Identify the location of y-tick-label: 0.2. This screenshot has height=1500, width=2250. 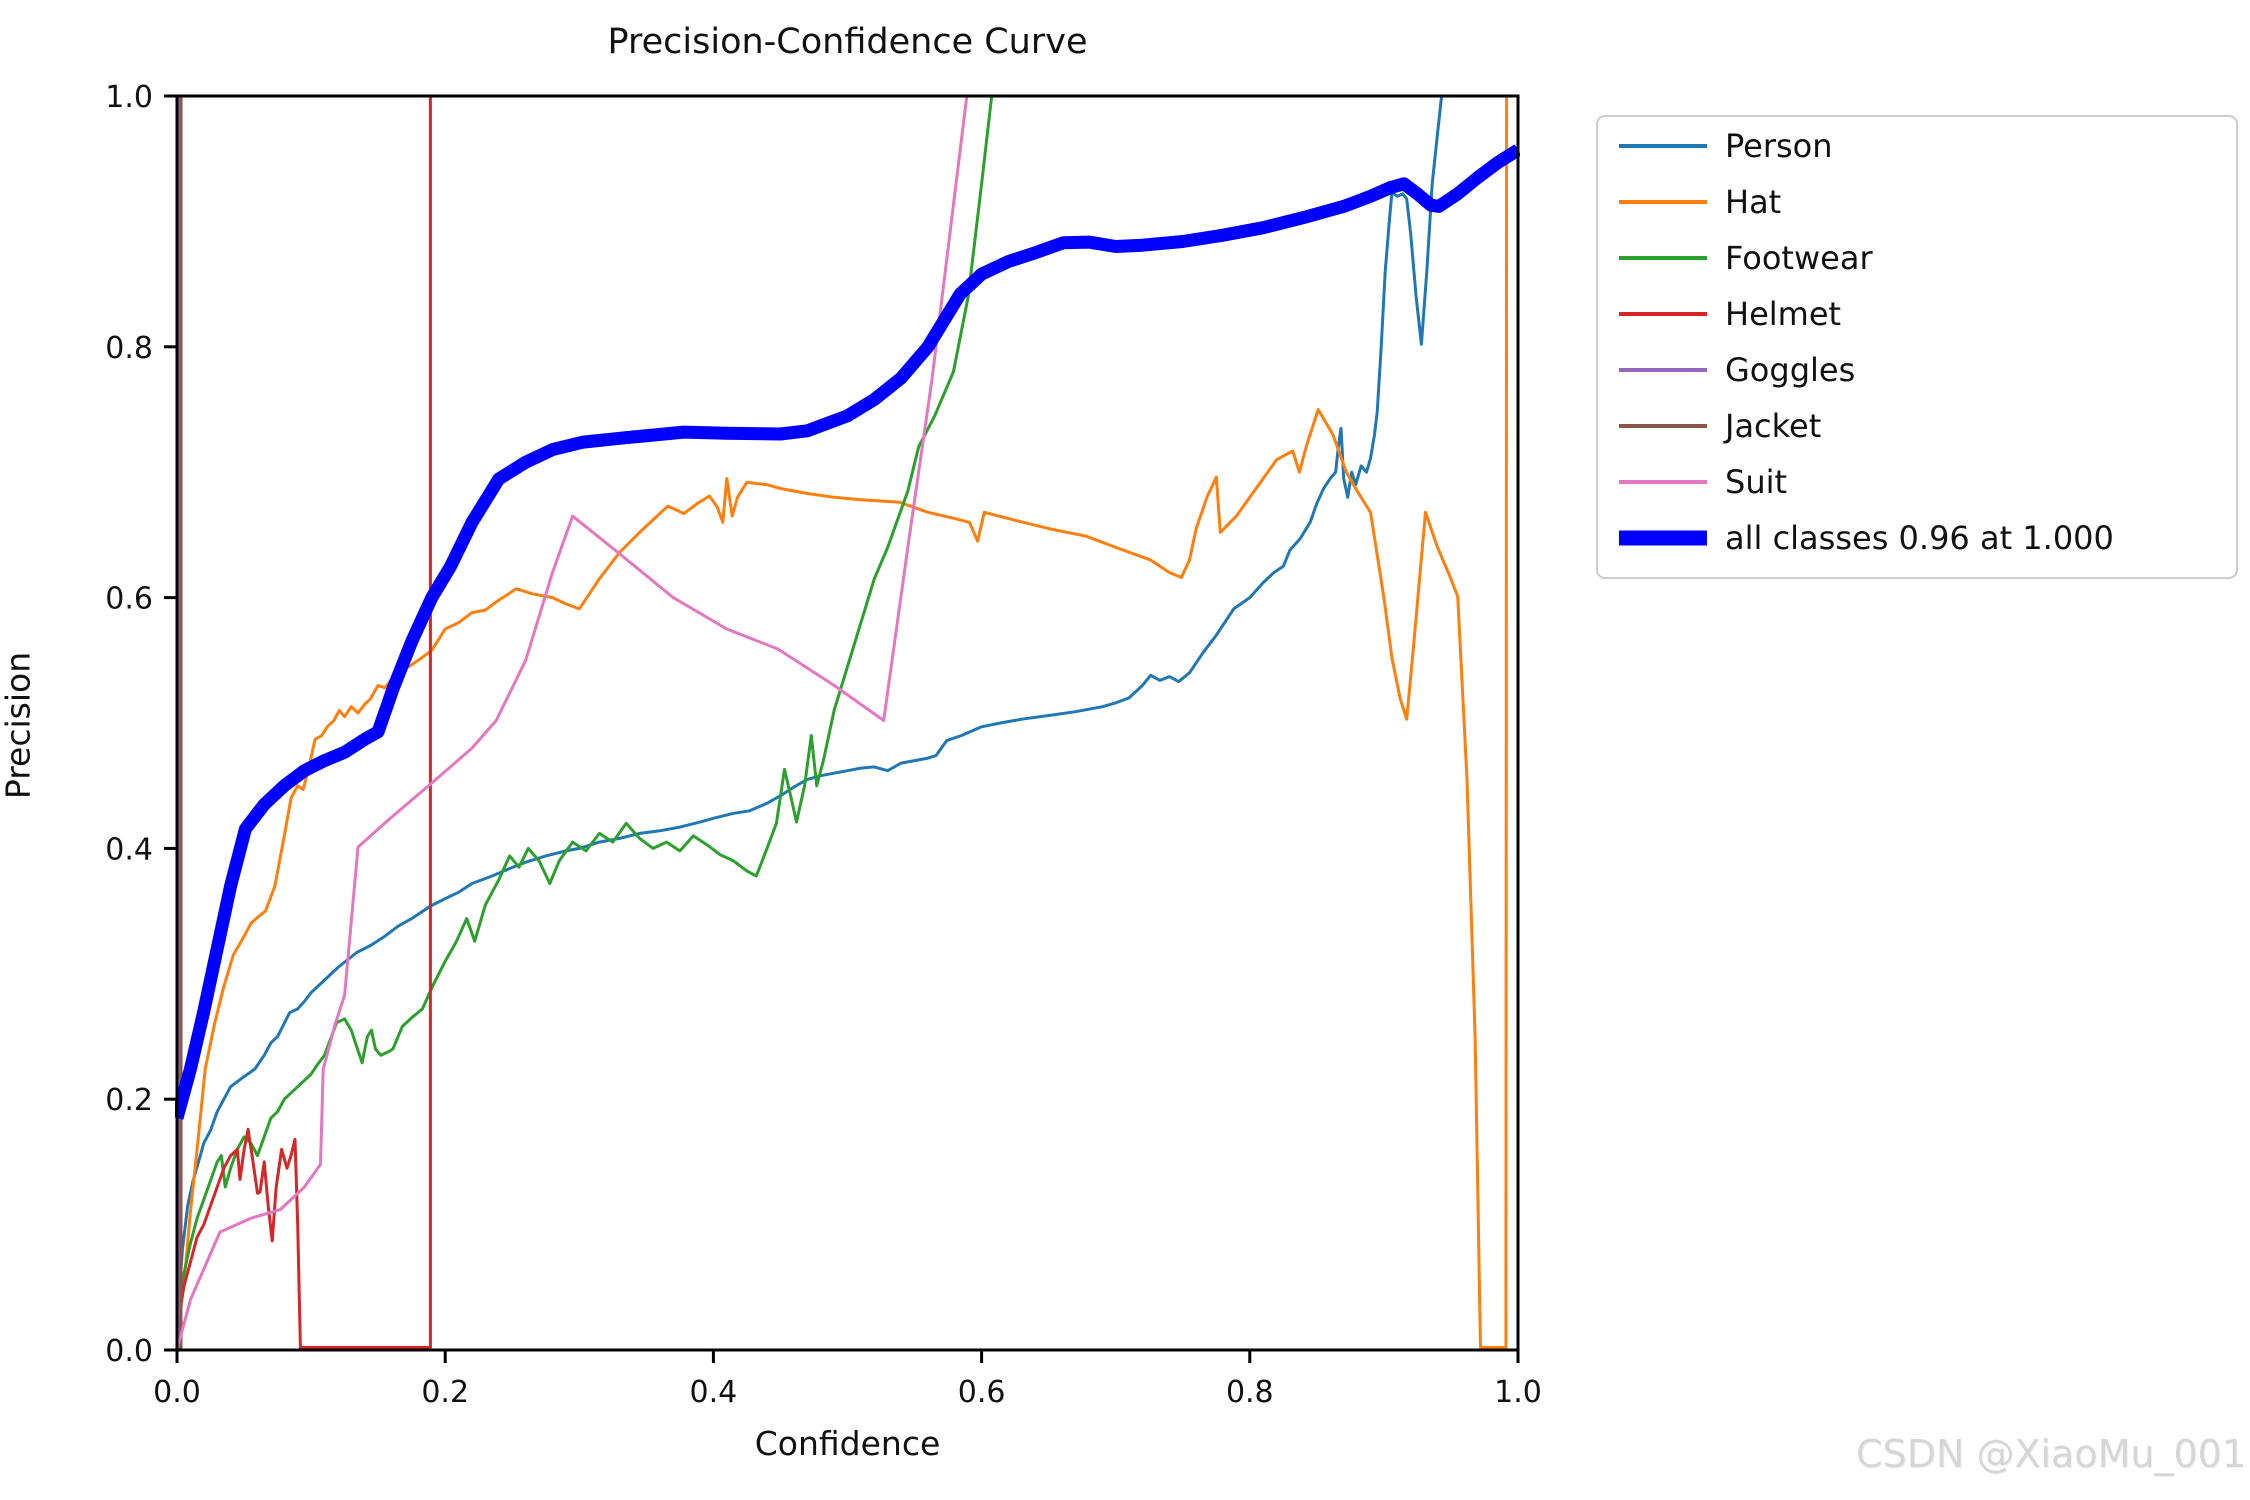
(129, 1100).